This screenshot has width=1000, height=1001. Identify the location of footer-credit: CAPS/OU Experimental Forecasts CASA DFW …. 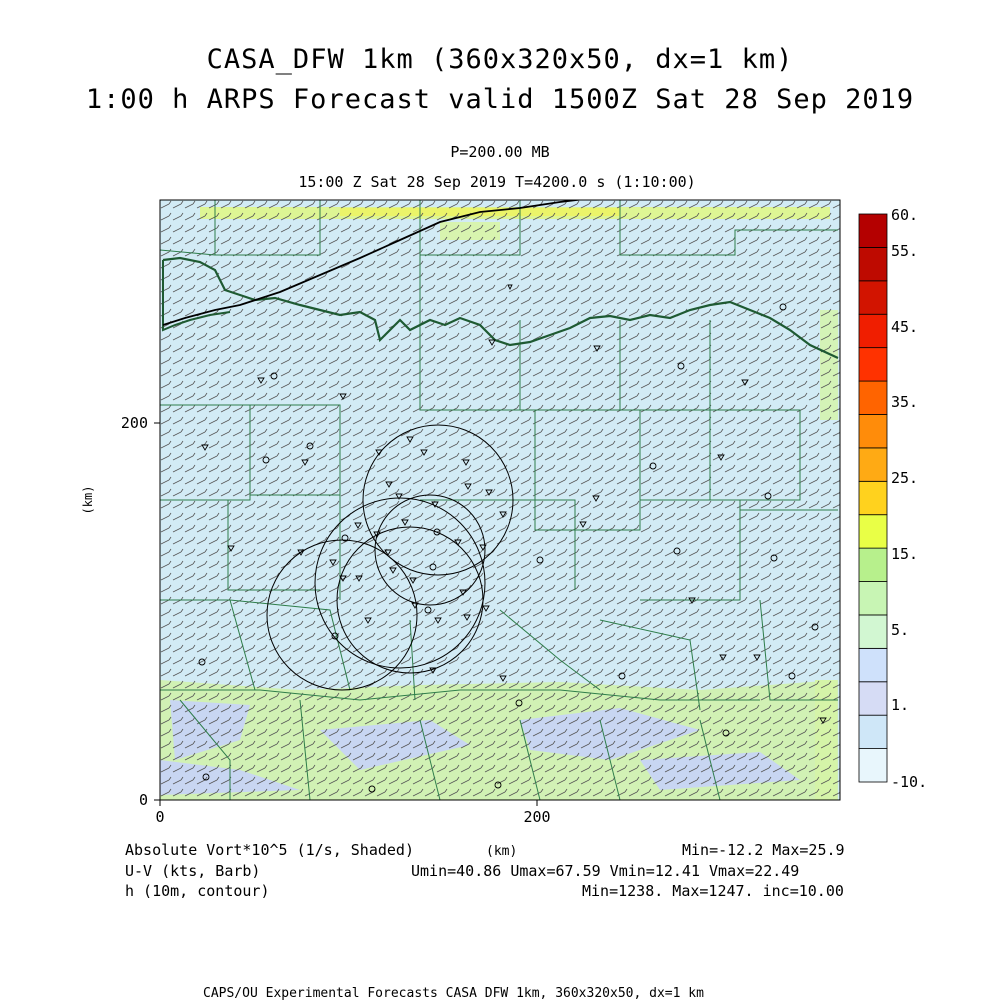
(453, 993).